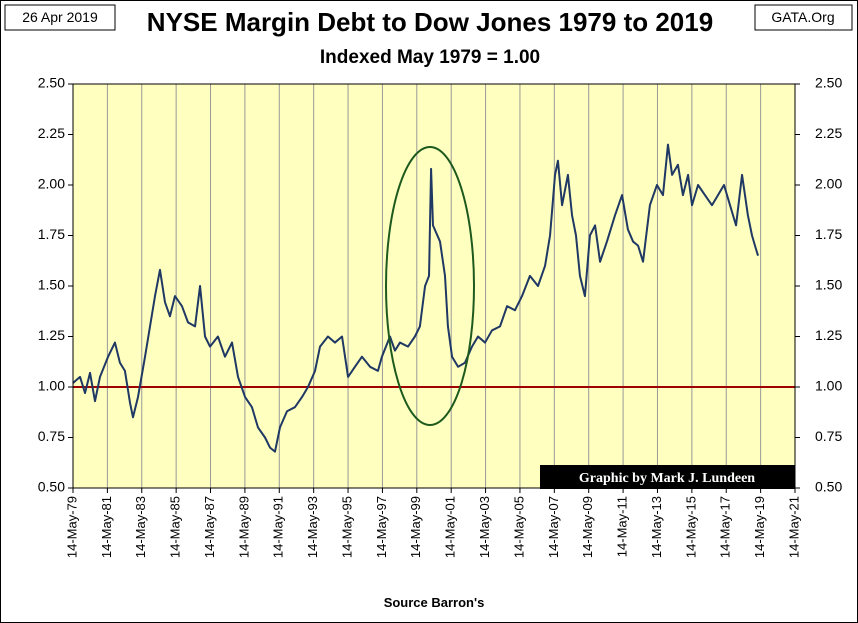  Describe the element at coordinates (828, 133) in the screenshot. I see `y2-tick-label: 2.25` at that location.